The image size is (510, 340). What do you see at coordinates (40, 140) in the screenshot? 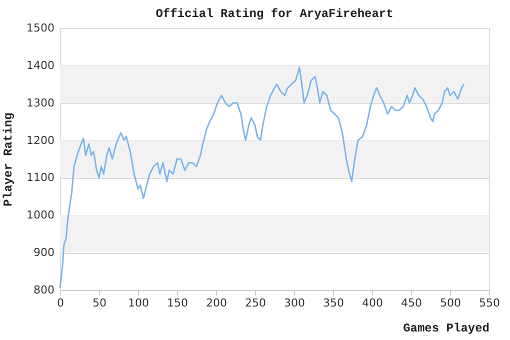
I see `y-tick-label: 1200` at bounding box center [40, 140].